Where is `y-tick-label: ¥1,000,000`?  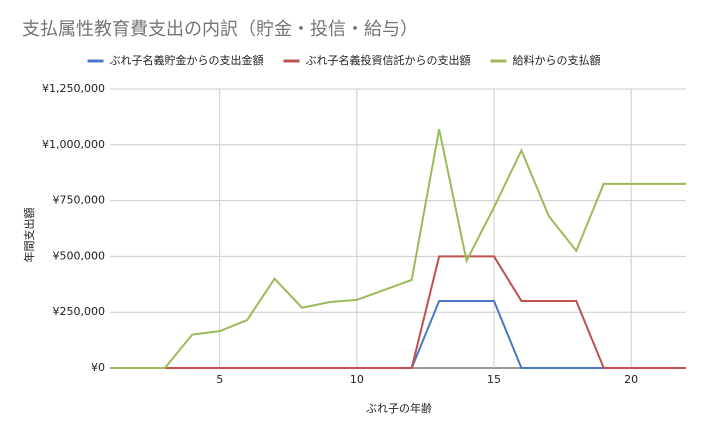 y-tick-label: ¥1,000,000 is located at coordinates (73, 144).